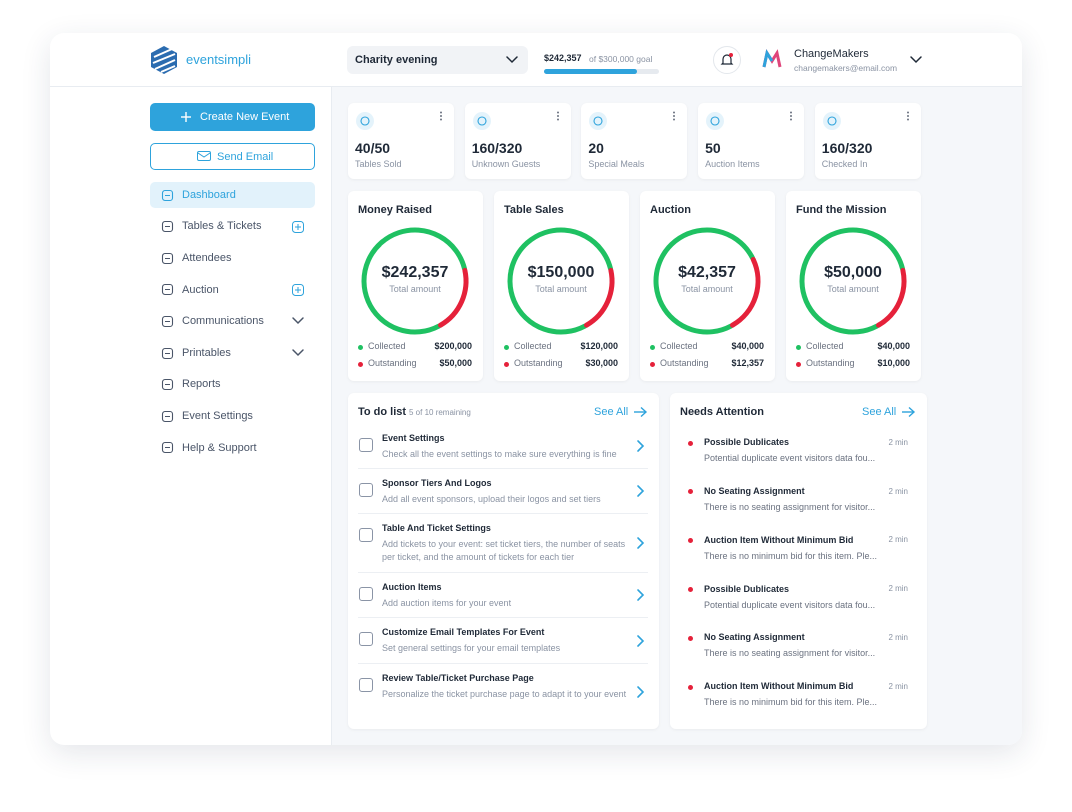 The height and width of the screenshot is (812, 1072). I want to click on send-email-button, so click(232, 156).